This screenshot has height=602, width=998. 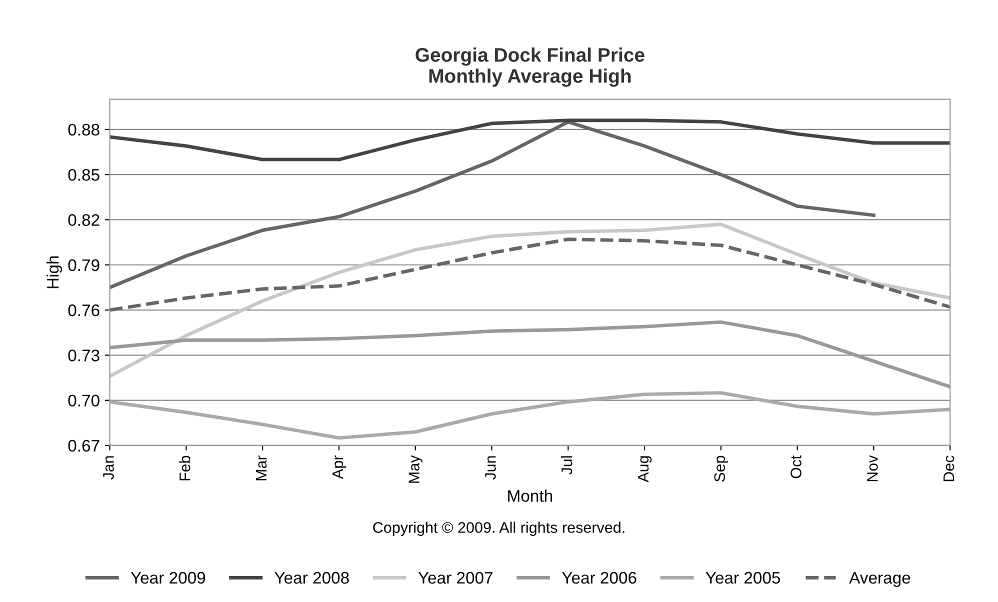 What do you see at coordinates (261, 467) in the screenshot?
I see `x-tick-label: Mar` at bounding box center [261, 467].